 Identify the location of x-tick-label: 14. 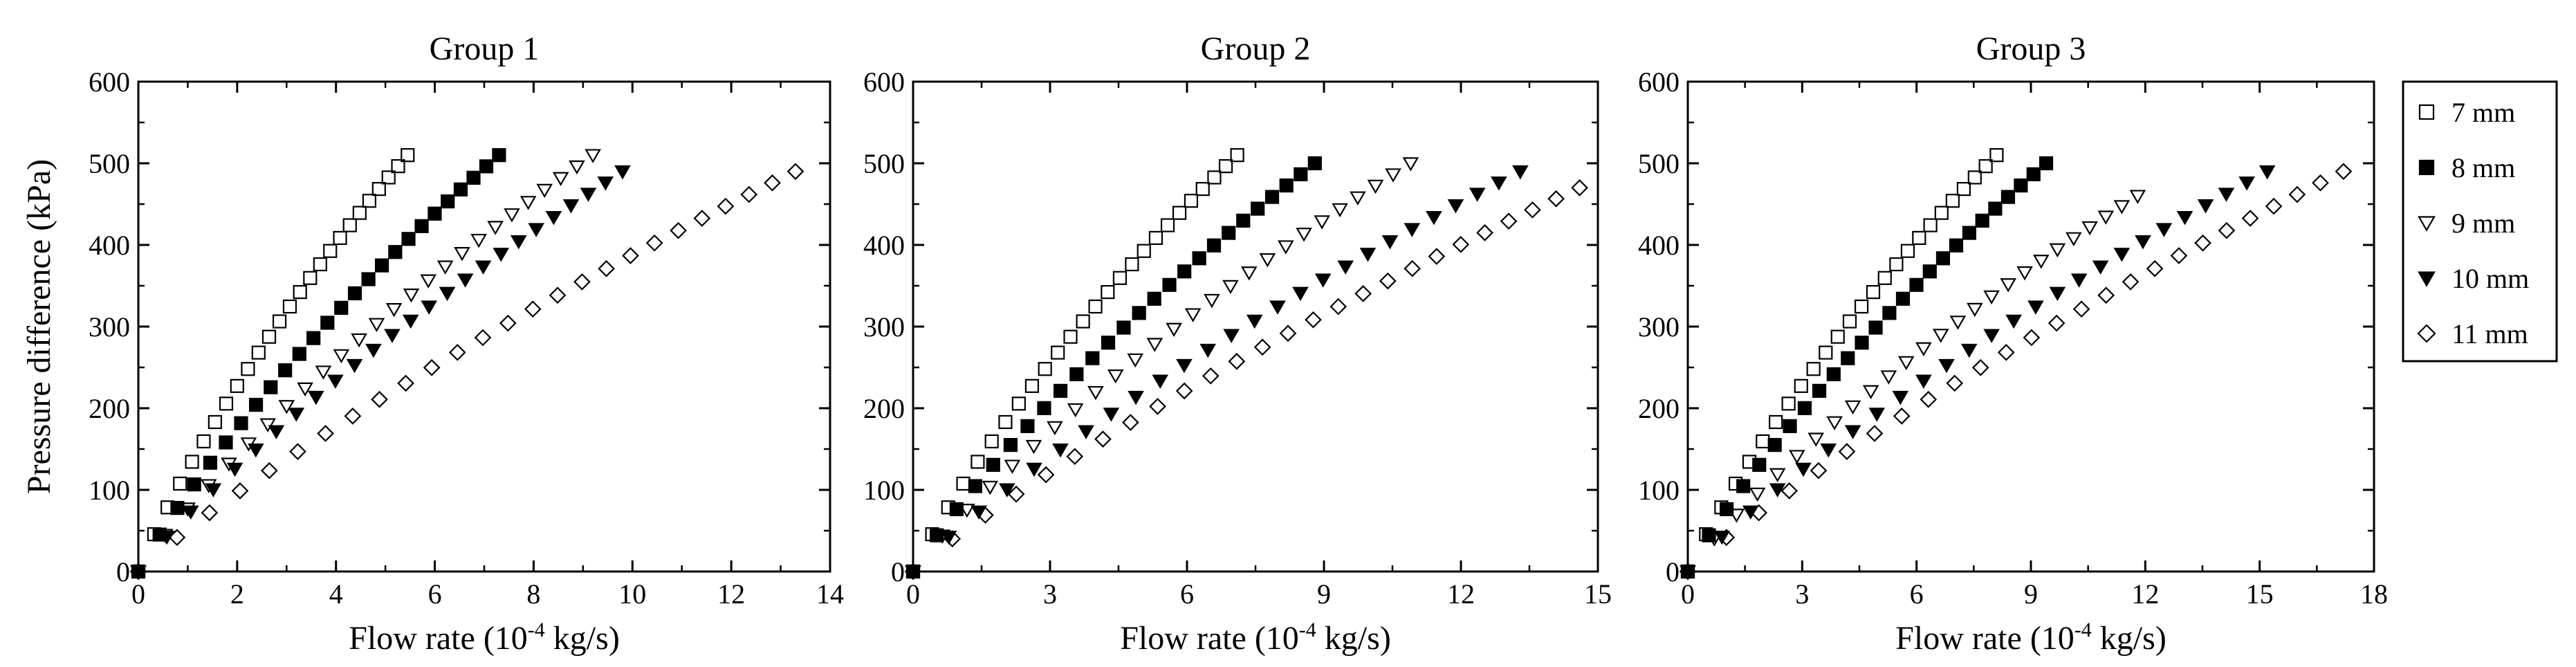
(830, 594).